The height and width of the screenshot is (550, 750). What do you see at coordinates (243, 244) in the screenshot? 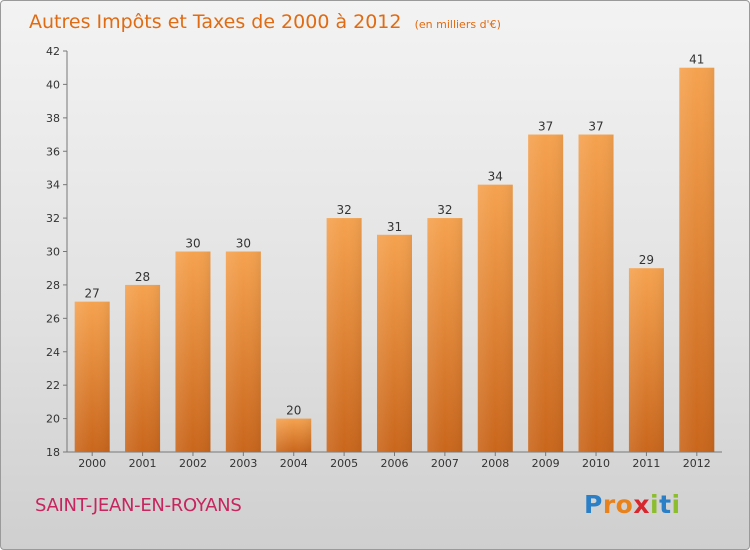
I see `data-label-2003: 30` at bounding box center [243, 244].